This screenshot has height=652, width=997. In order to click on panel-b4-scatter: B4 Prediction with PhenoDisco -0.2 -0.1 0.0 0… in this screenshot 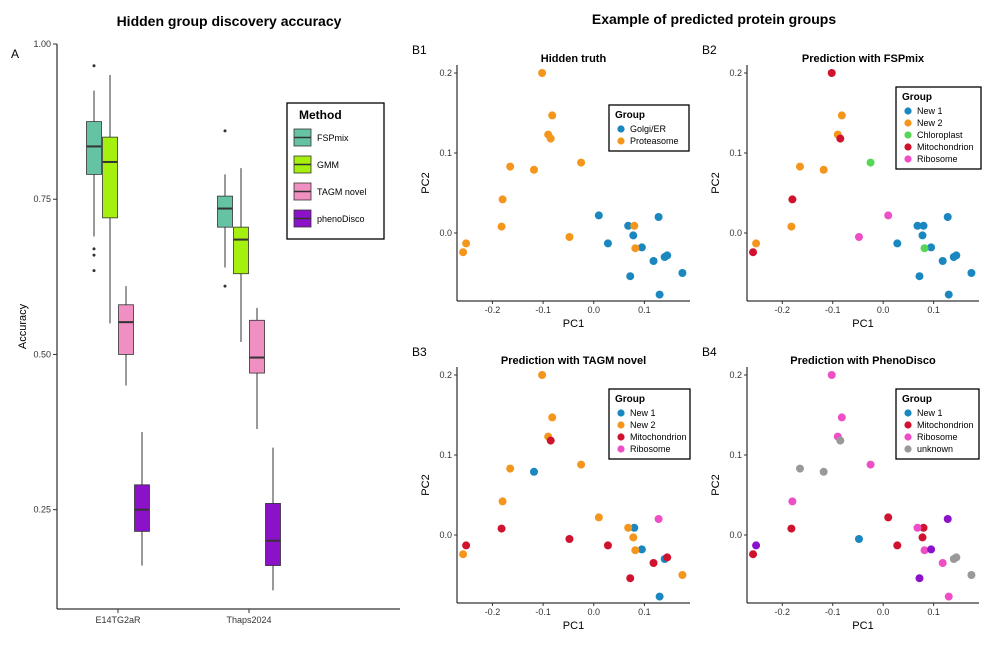, I will do `click(841, 488)`.